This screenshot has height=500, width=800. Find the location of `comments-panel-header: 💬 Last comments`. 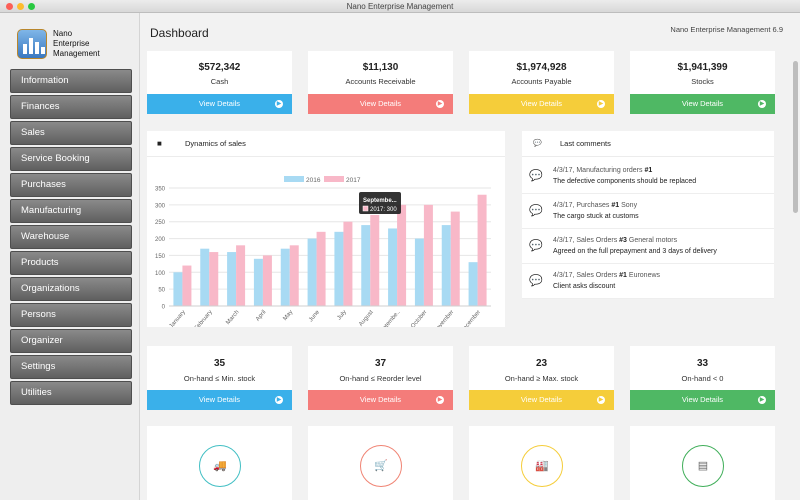

comments-panel-header: 💬 Last comments is located at coordinates (648, 144).